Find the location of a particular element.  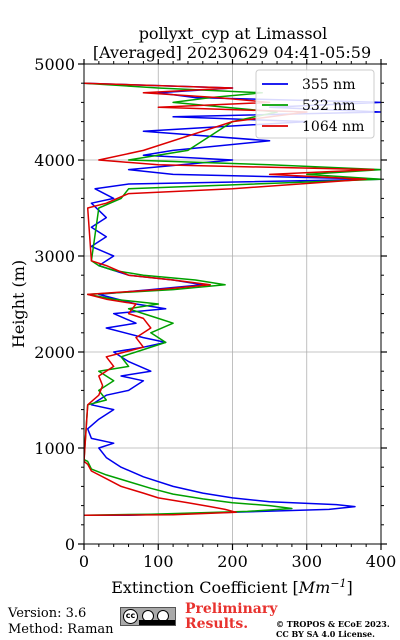

x-tick-label: 300 is located at coordinates (306, 561).